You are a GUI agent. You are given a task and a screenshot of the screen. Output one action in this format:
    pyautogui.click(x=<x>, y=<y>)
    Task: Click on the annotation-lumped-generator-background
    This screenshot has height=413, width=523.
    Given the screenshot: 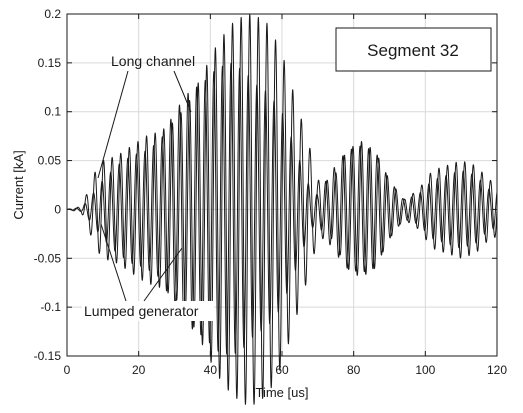 What is the action you would take?
    pyautogui.click(x=148, y=311)
    